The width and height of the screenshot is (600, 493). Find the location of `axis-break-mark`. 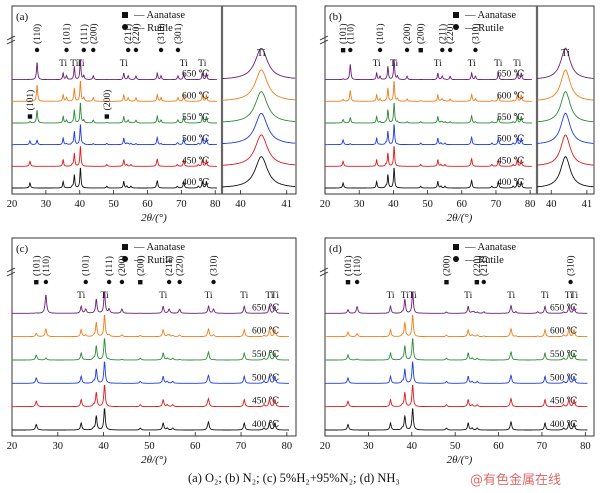

axis-break-mark is located at coordinates (324, 272).